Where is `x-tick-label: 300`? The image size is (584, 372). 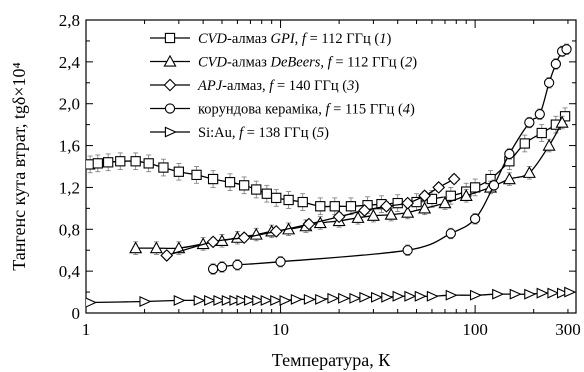
x-tick-label: 300 is located at coordinates (568, 329).